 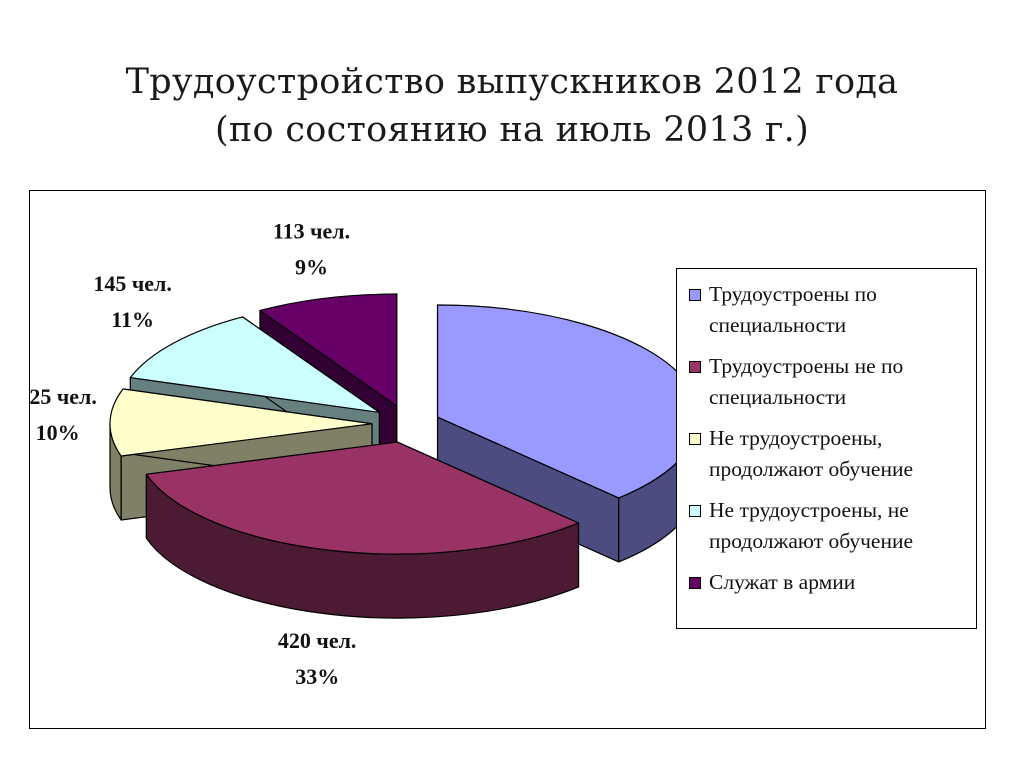 I want to click on legend-label: Трудоустроены не по, so click(x=806, y=366).